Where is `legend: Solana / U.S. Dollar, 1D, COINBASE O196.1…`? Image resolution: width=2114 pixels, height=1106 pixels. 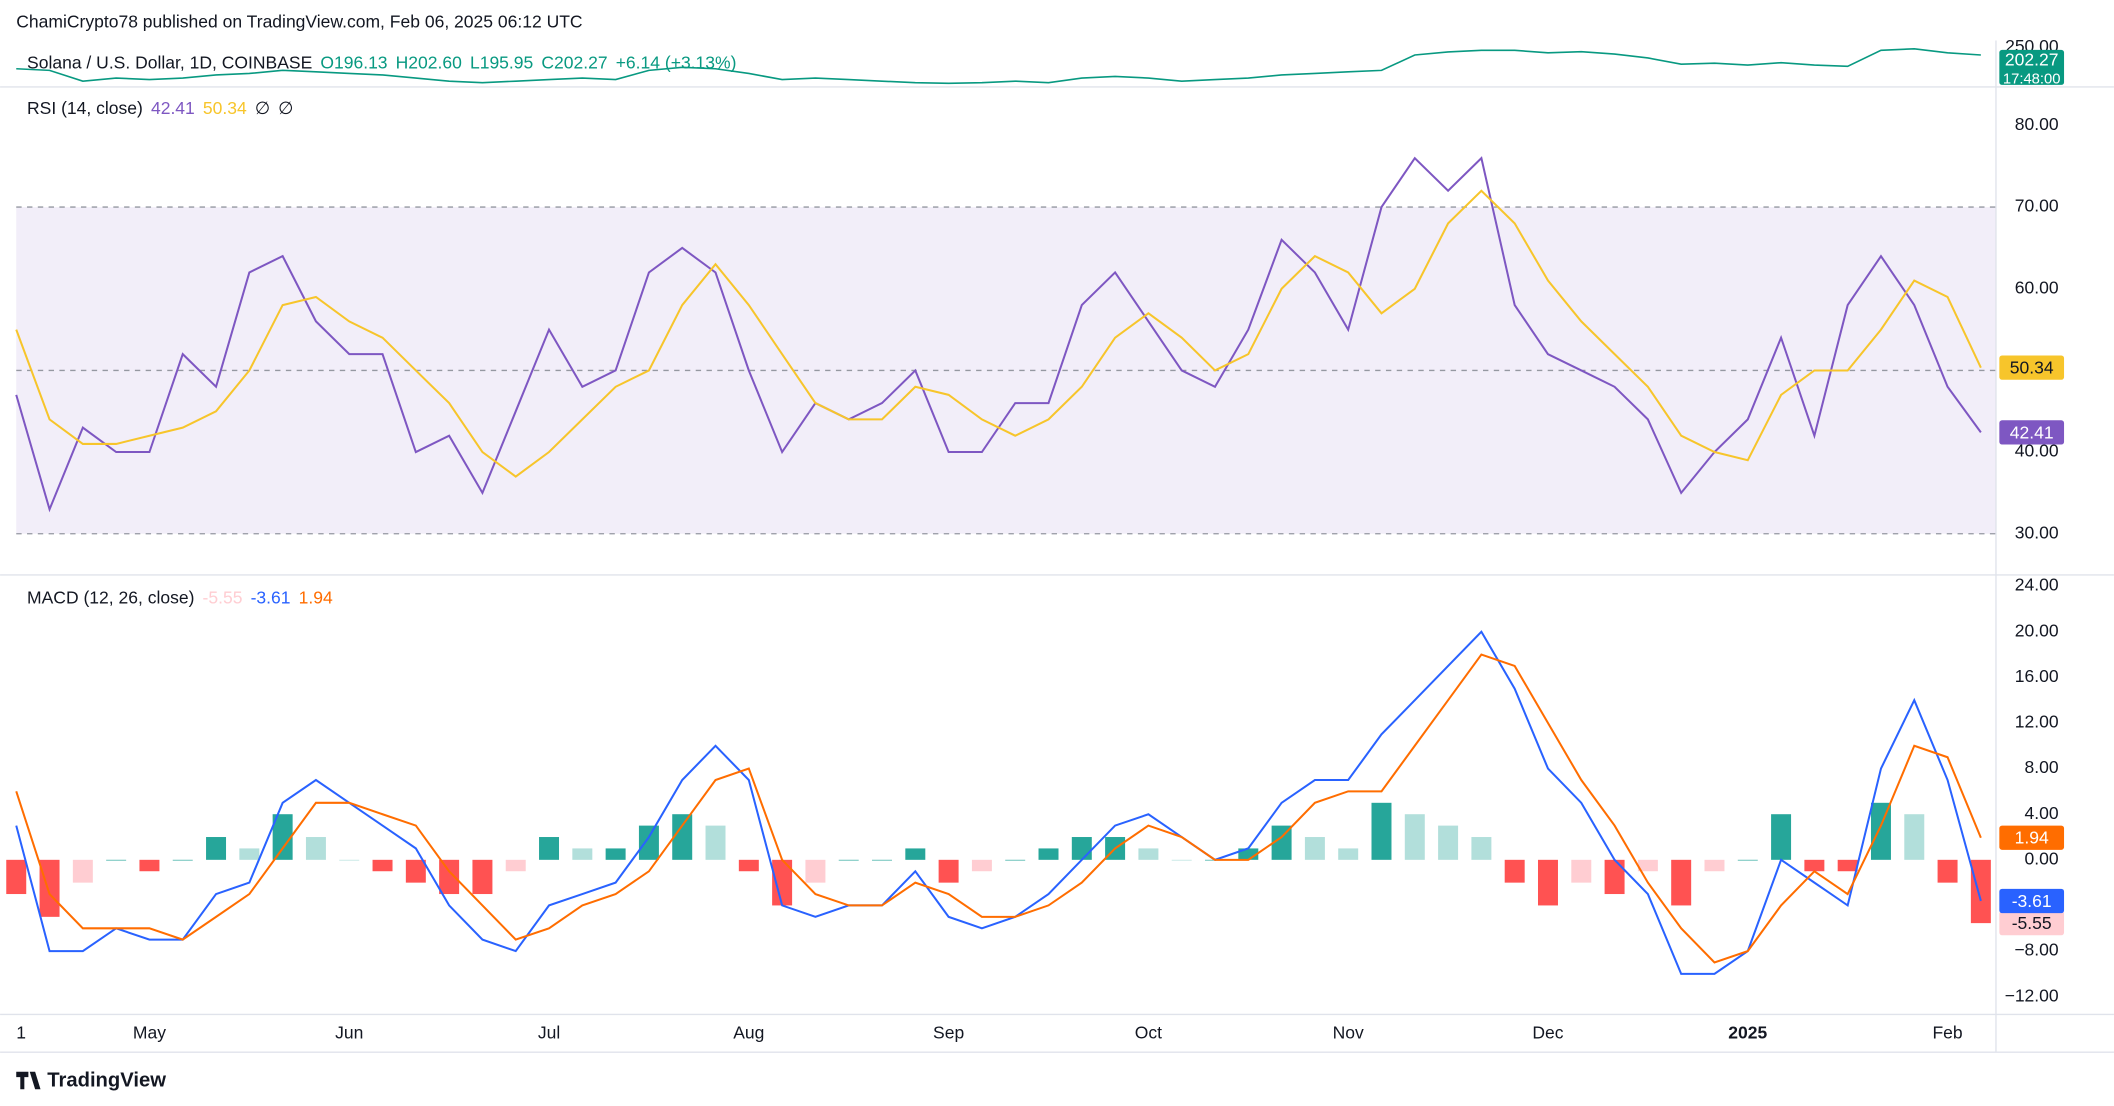 legend: Solana / U.S. Dollar, 1D, COINBASE O196.1… is located at coordinates (381, 62).